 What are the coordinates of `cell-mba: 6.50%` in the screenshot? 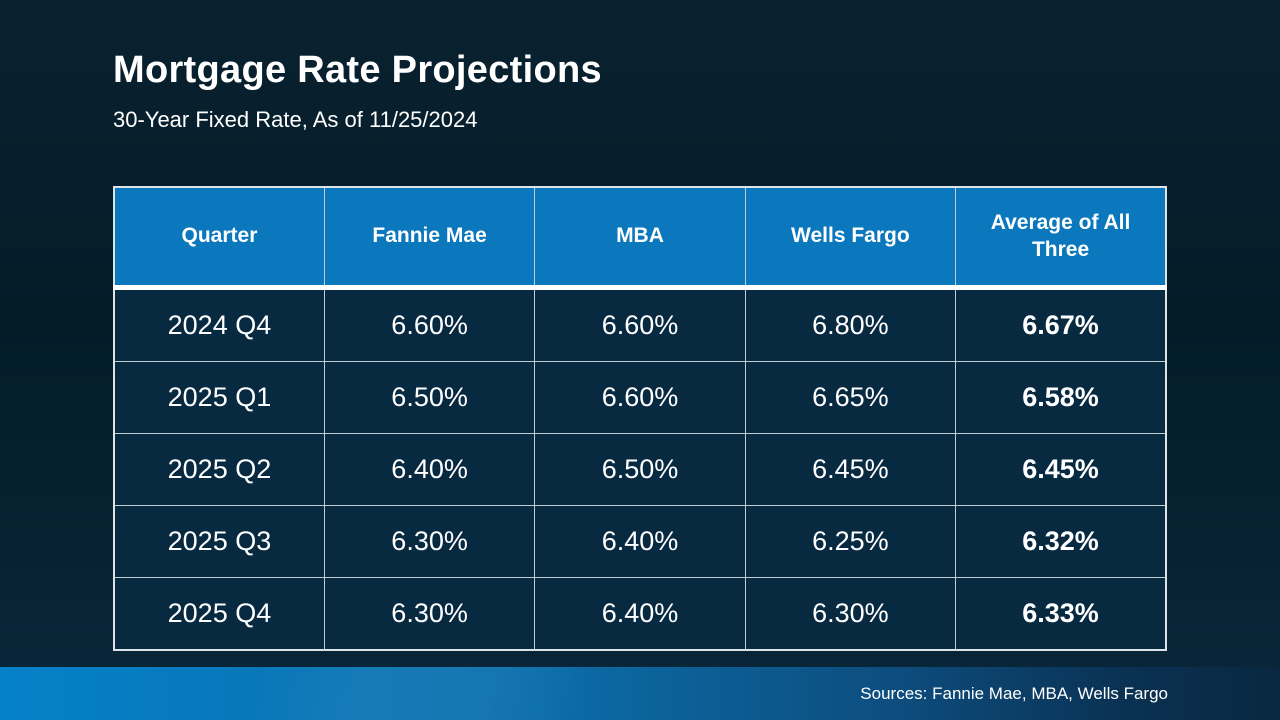 It's located at (640, 469).